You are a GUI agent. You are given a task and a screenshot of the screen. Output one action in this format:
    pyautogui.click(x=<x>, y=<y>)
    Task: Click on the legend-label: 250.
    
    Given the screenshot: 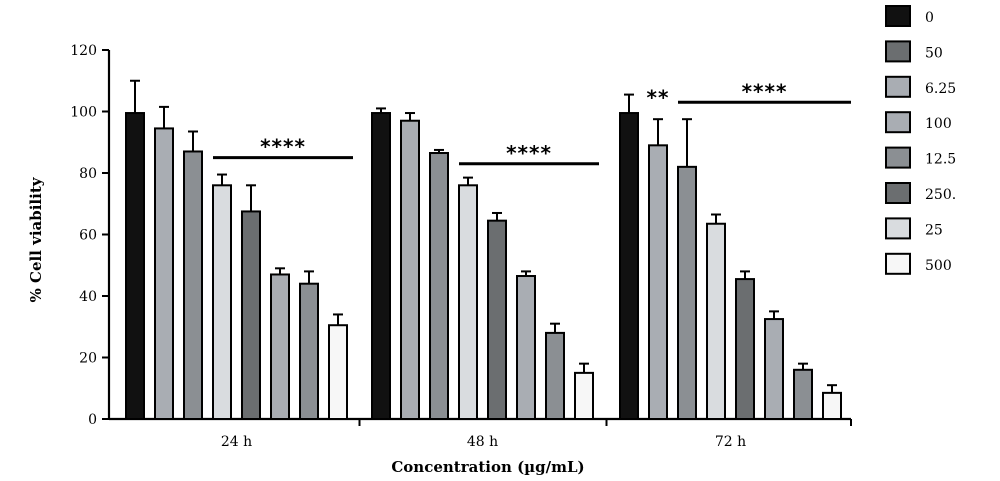 What is the action you would take?
    pyautogui.click(x=940, y=195)
    